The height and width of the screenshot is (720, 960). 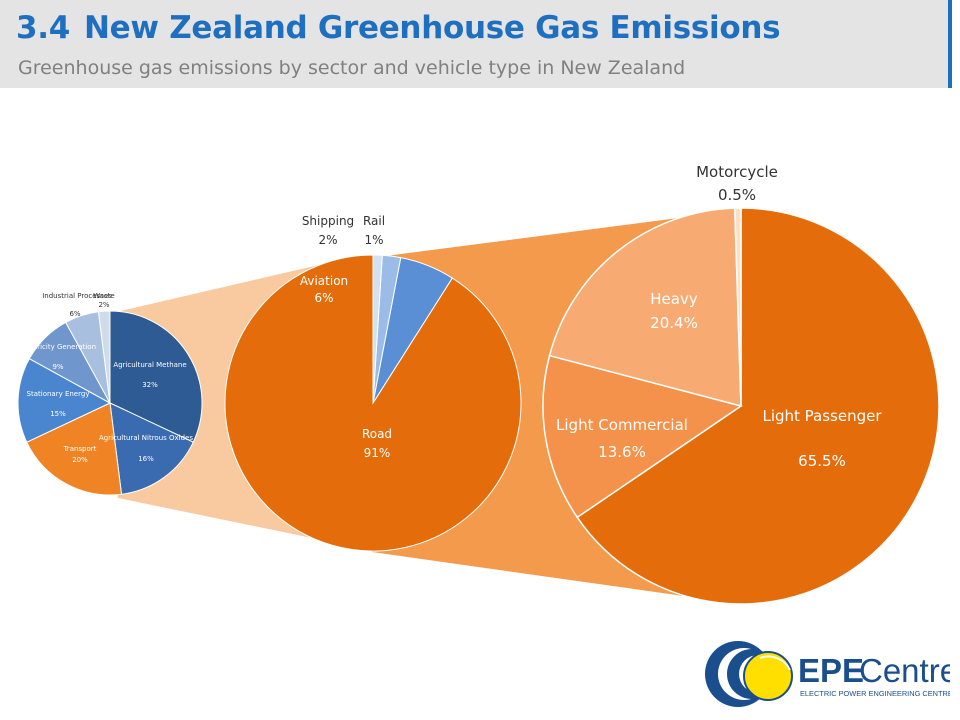 What do you see at coordinates (432, 28) in the screenshot?
I see `title-text: New Zealand Greenhouse Gas Emissions` at bounding box center [432, 28].